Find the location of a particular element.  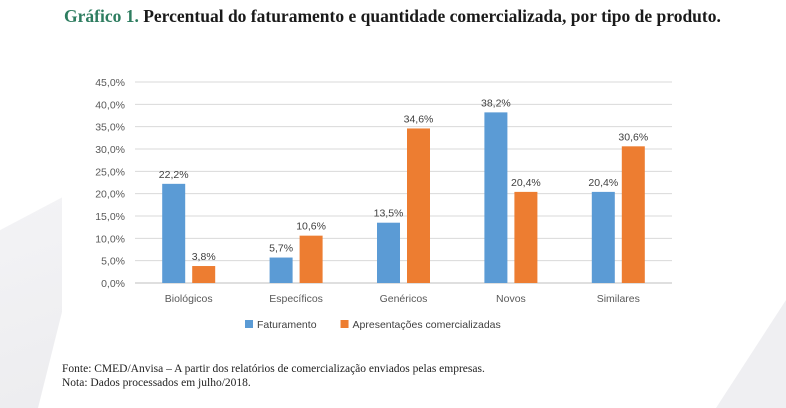

y-tick-label: 35,0% is located at coordinates (110, 128).